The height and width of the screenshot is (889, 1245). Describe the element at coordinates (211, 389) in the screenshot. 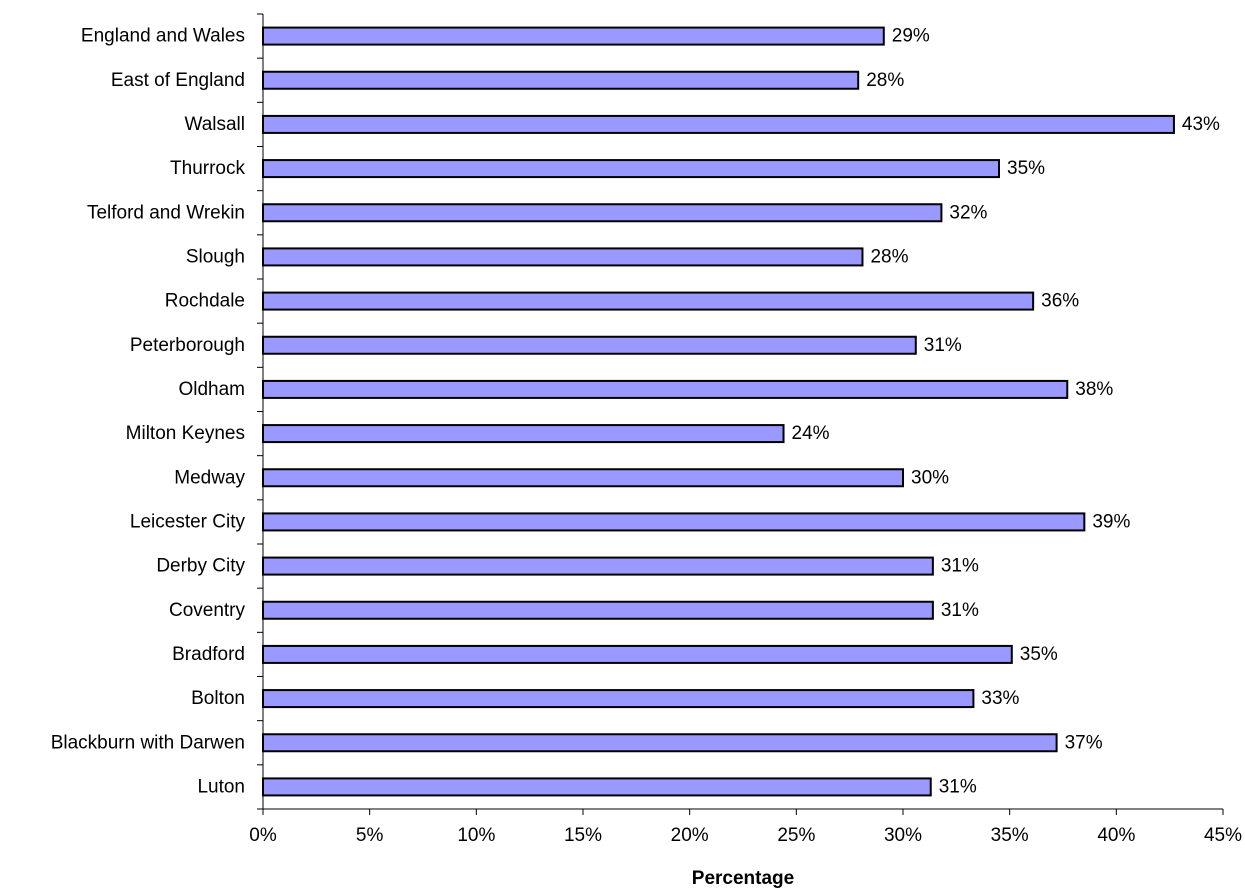

I see `category-label: Oldham` at that location.